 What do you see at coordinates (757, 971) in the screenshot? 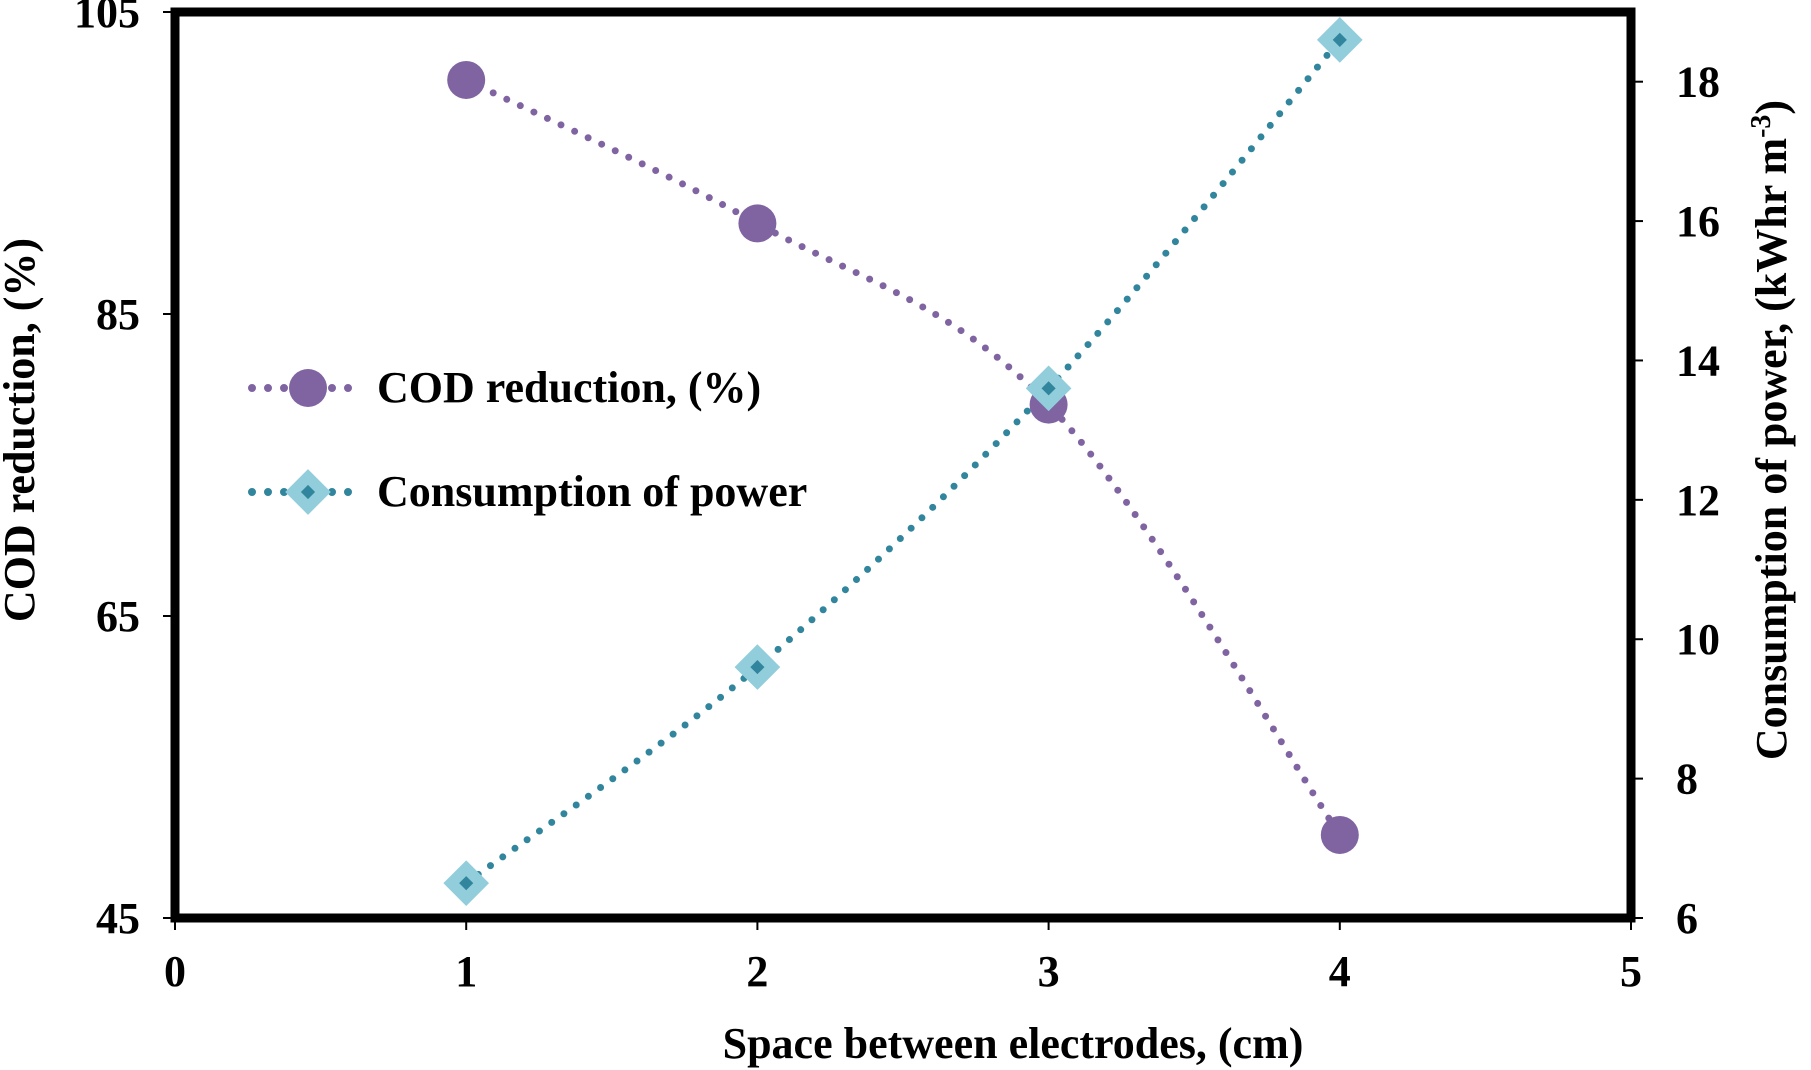
I see `x-tick-label: 2` at bounding box center [757, 971].